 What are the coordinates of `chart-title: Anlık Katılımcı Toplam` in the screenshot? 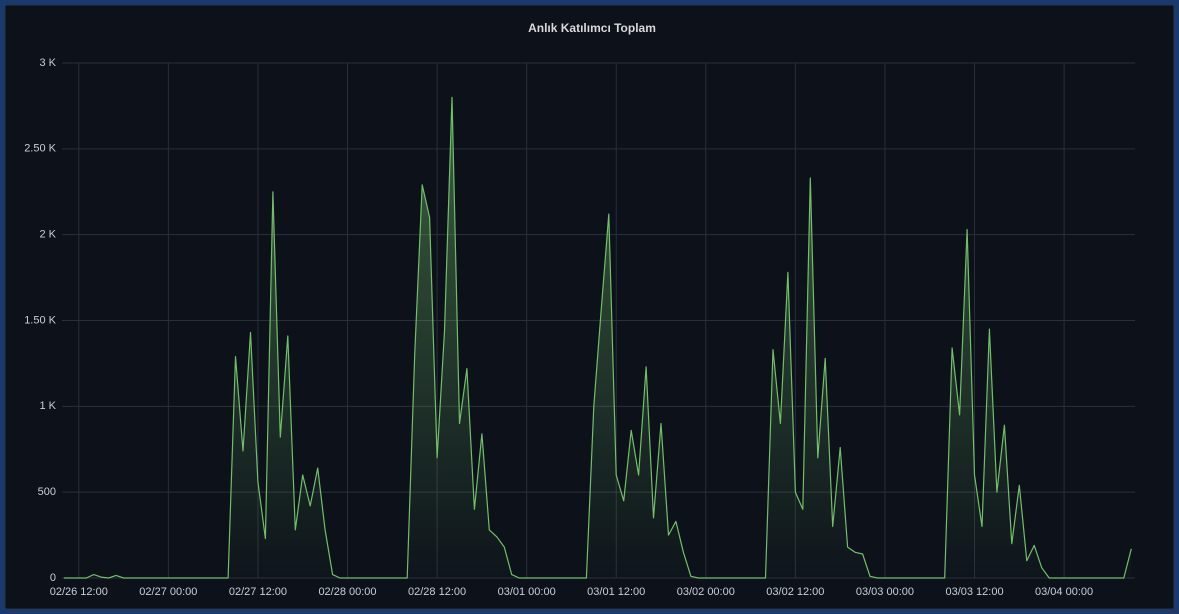 It's located at (592, 28).